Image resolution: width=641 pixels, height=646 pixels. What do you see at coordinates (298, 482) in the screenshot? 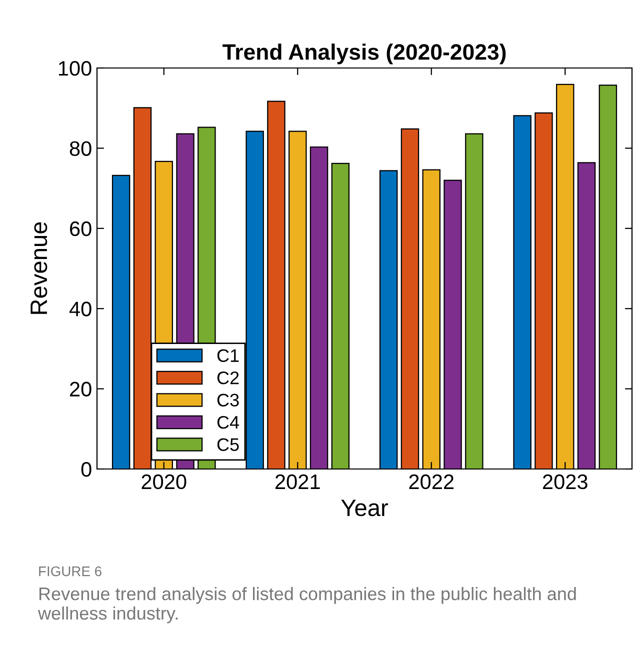
I see `x-tick-label: 2021` at bounding box center [298, 482].